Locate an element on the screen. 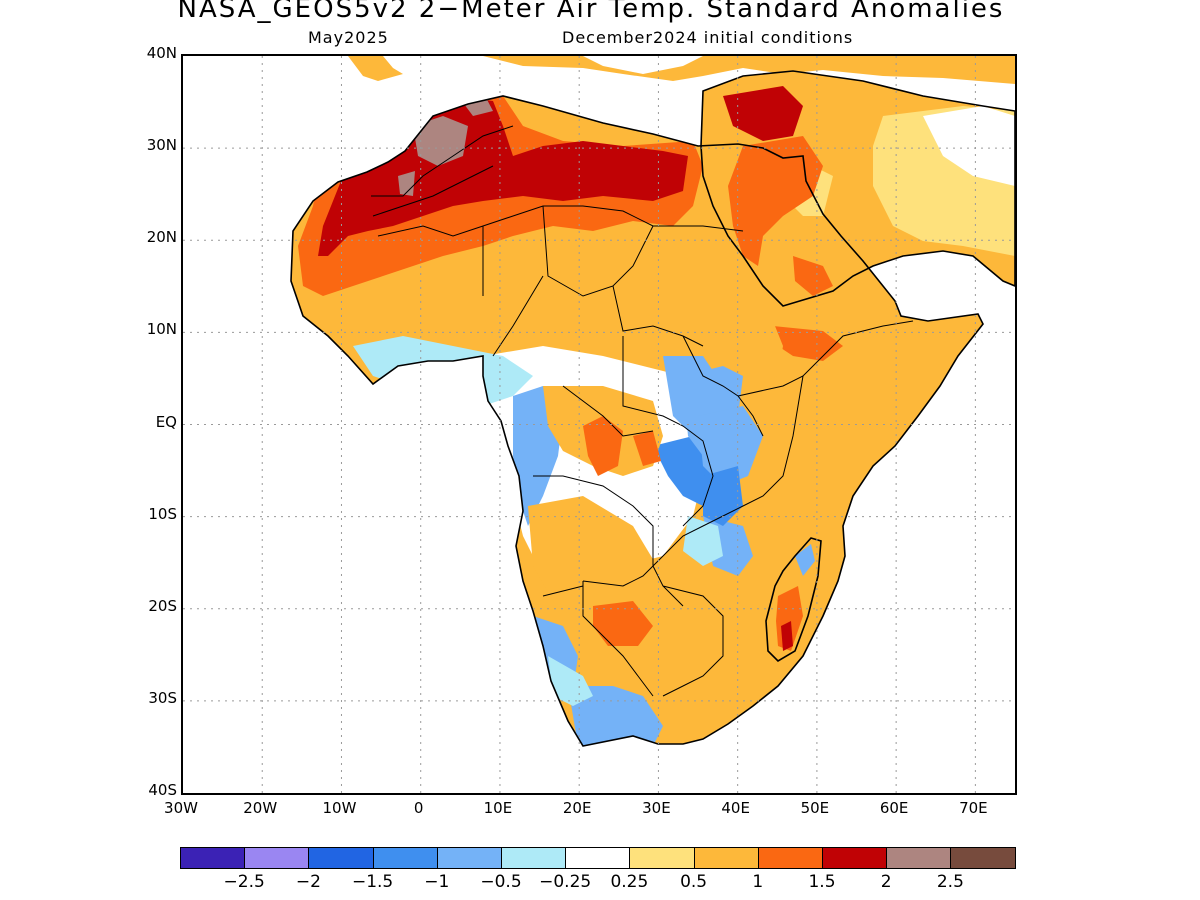 The image size is (1200, 900). lat-tick-label: 30S is located at coordinates (162, 697).